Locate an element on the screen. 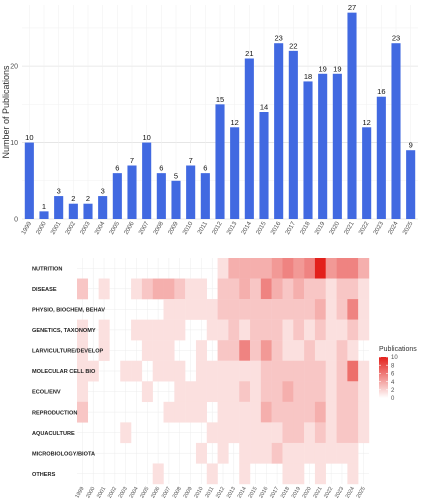  heatmap-row-label: AQUACULTURE is located at coordinates (53, 434).